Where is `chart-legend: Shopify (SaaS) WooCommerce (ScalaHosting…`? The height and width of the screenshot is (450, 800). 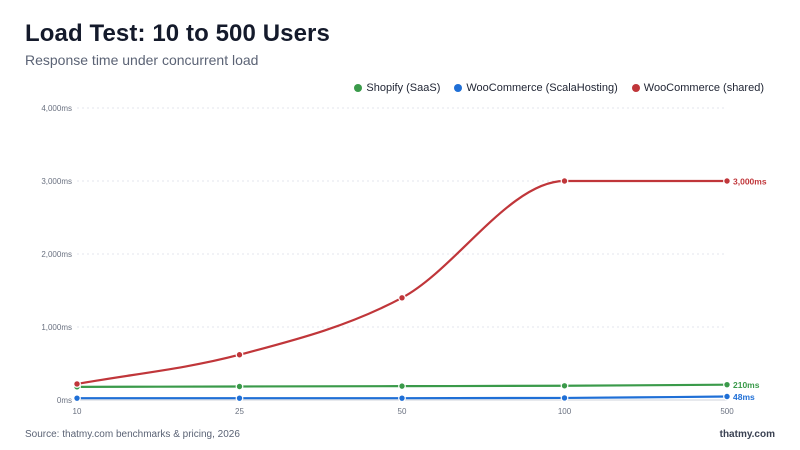
chart-legend: Shopify (SaaS) WooCommerce (ScalaHosting… is located at coordinates (559, 88).